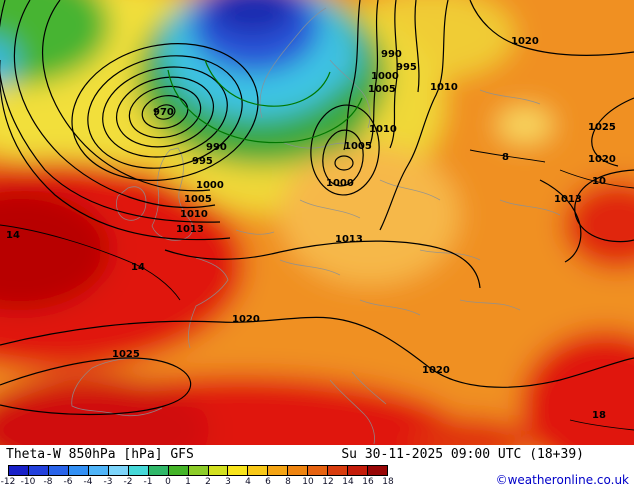 This screenshot has height=490, width=634. I want to click on colorbar-tick-label: 1, so click(188, 482).